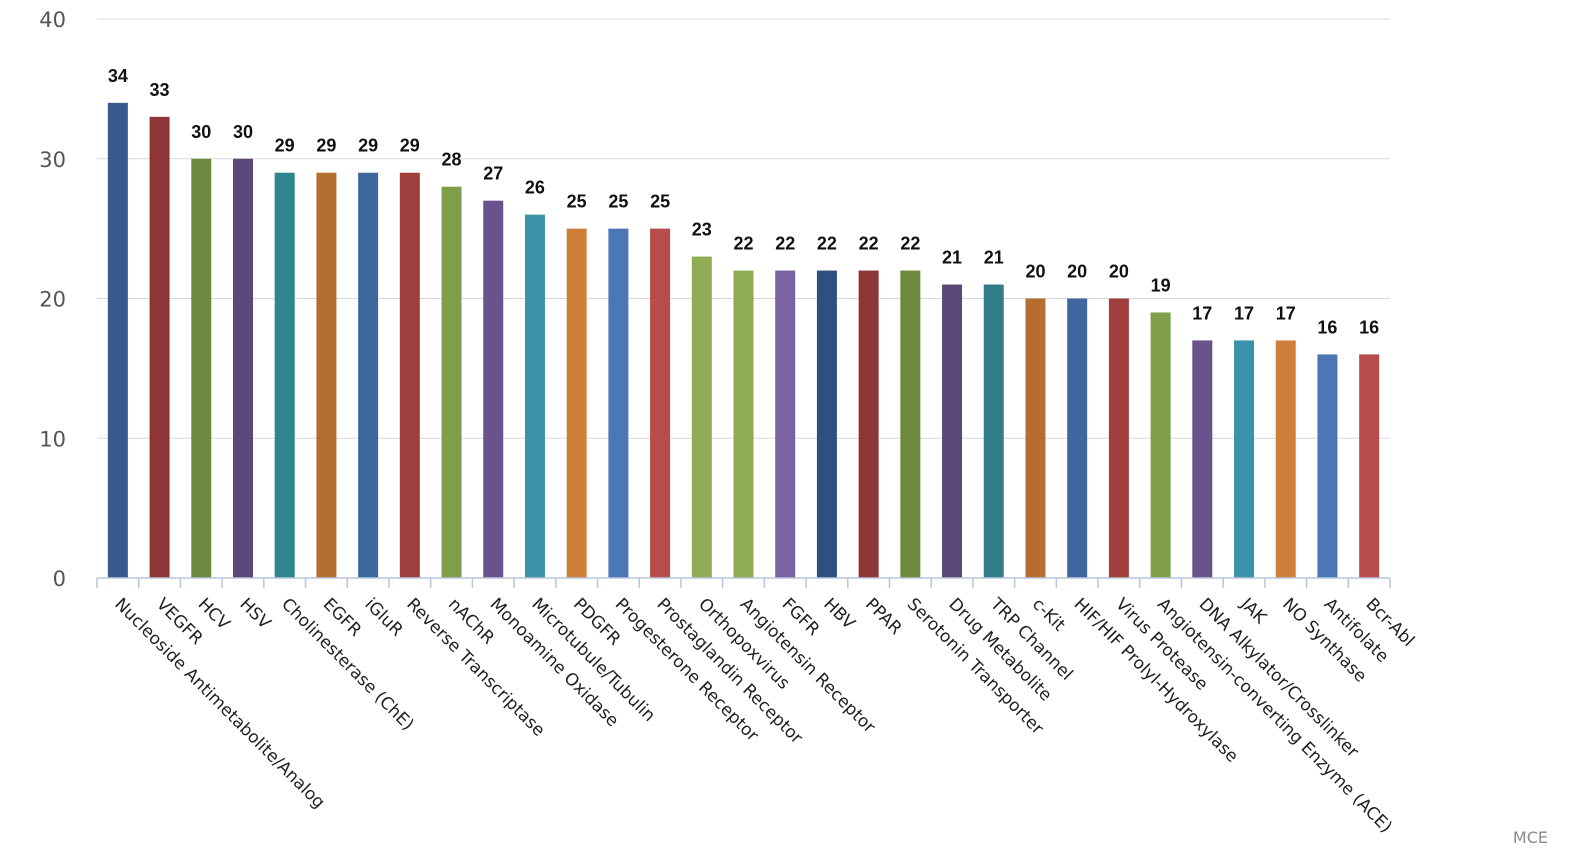 The height and width of the screenshot is (860, 1580). What do you see at coordinates (883, 616) in the screenshot?
I see `x-tick-label: PPAR` at bounding box center [883, 616].